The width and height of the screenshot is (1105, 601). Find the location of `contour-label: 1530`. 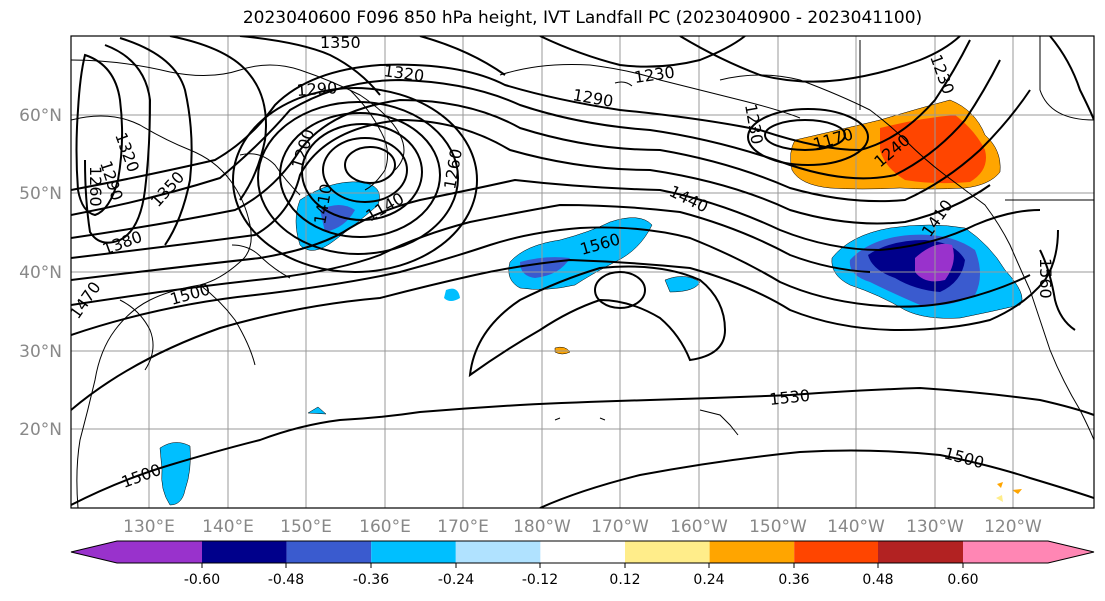

contour-label: 1530 is located at coordinates (789, 397).